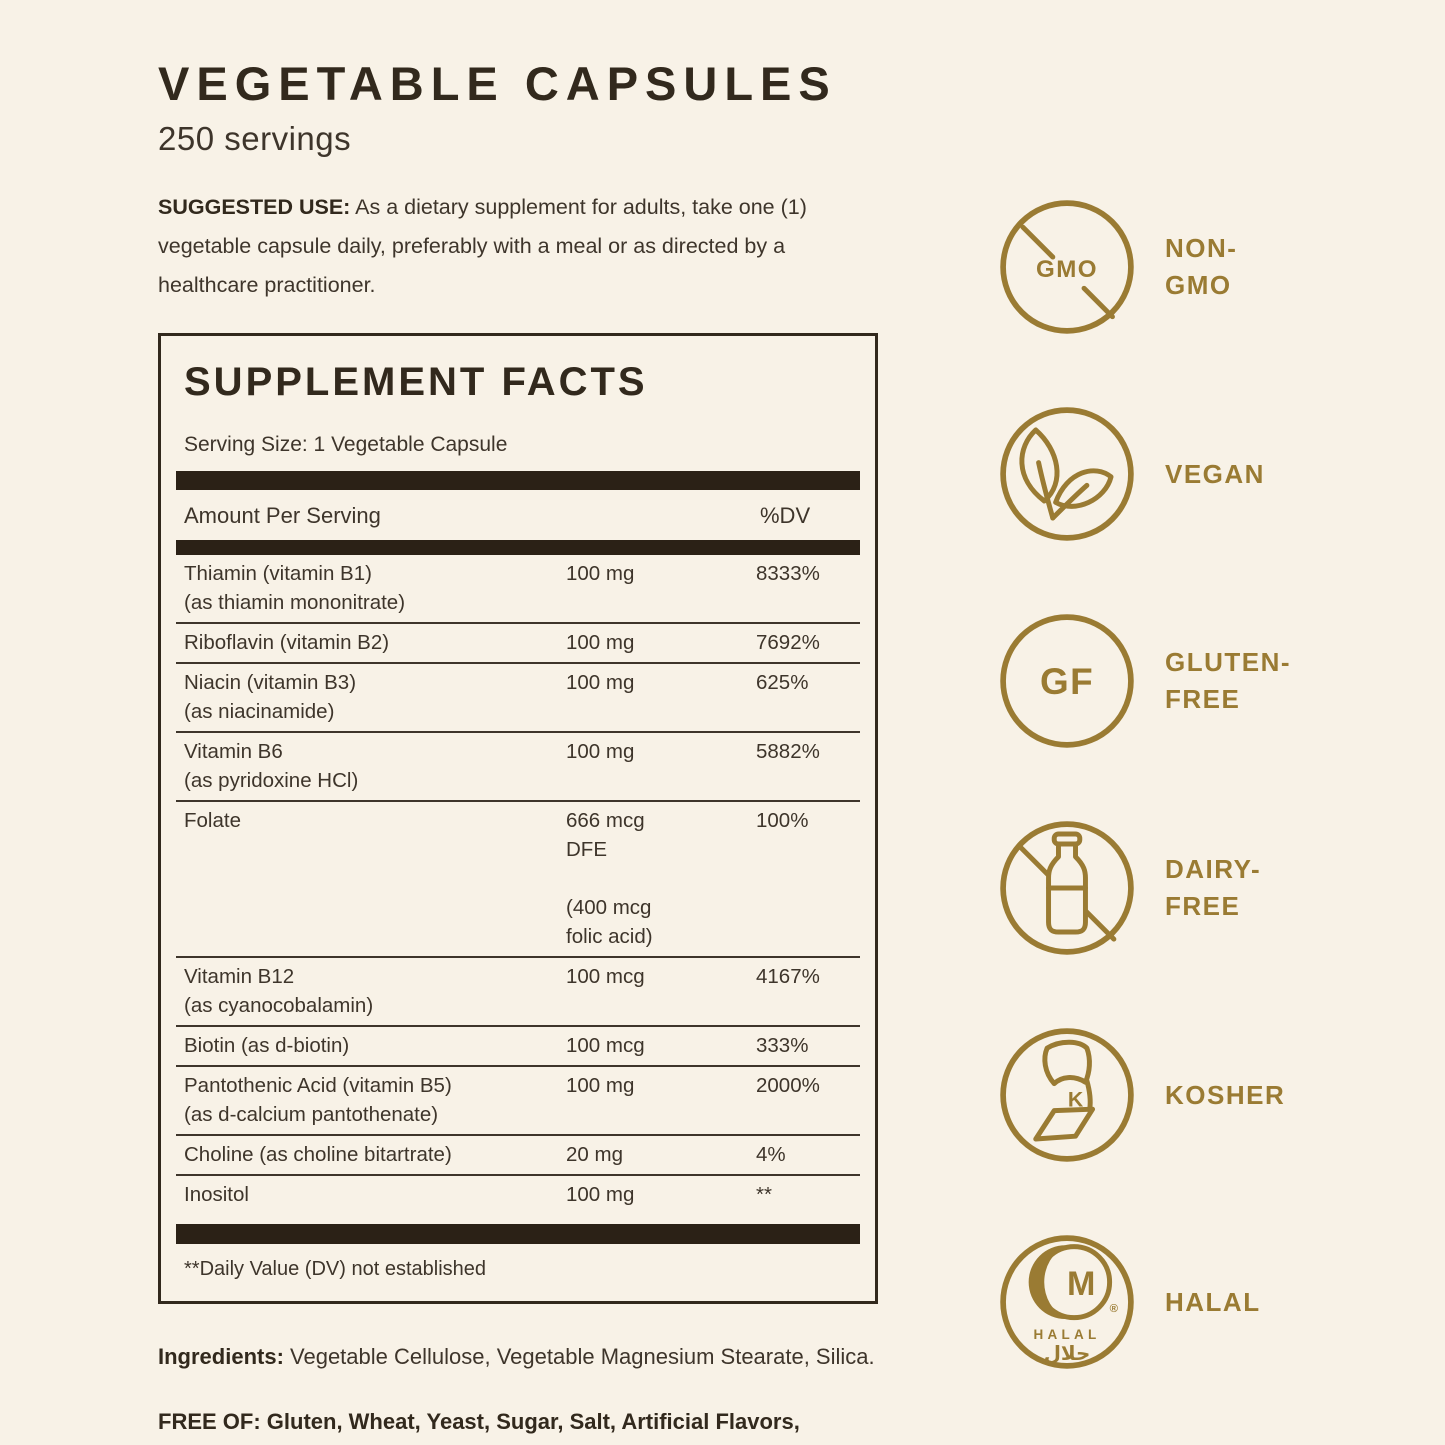 The image size is (1445, 1445). What do you see at coordinates (254, 206) in the screenshot?
I see `suggested-use-label: SUGGESTED USE:` at bounding box center [254, 206].